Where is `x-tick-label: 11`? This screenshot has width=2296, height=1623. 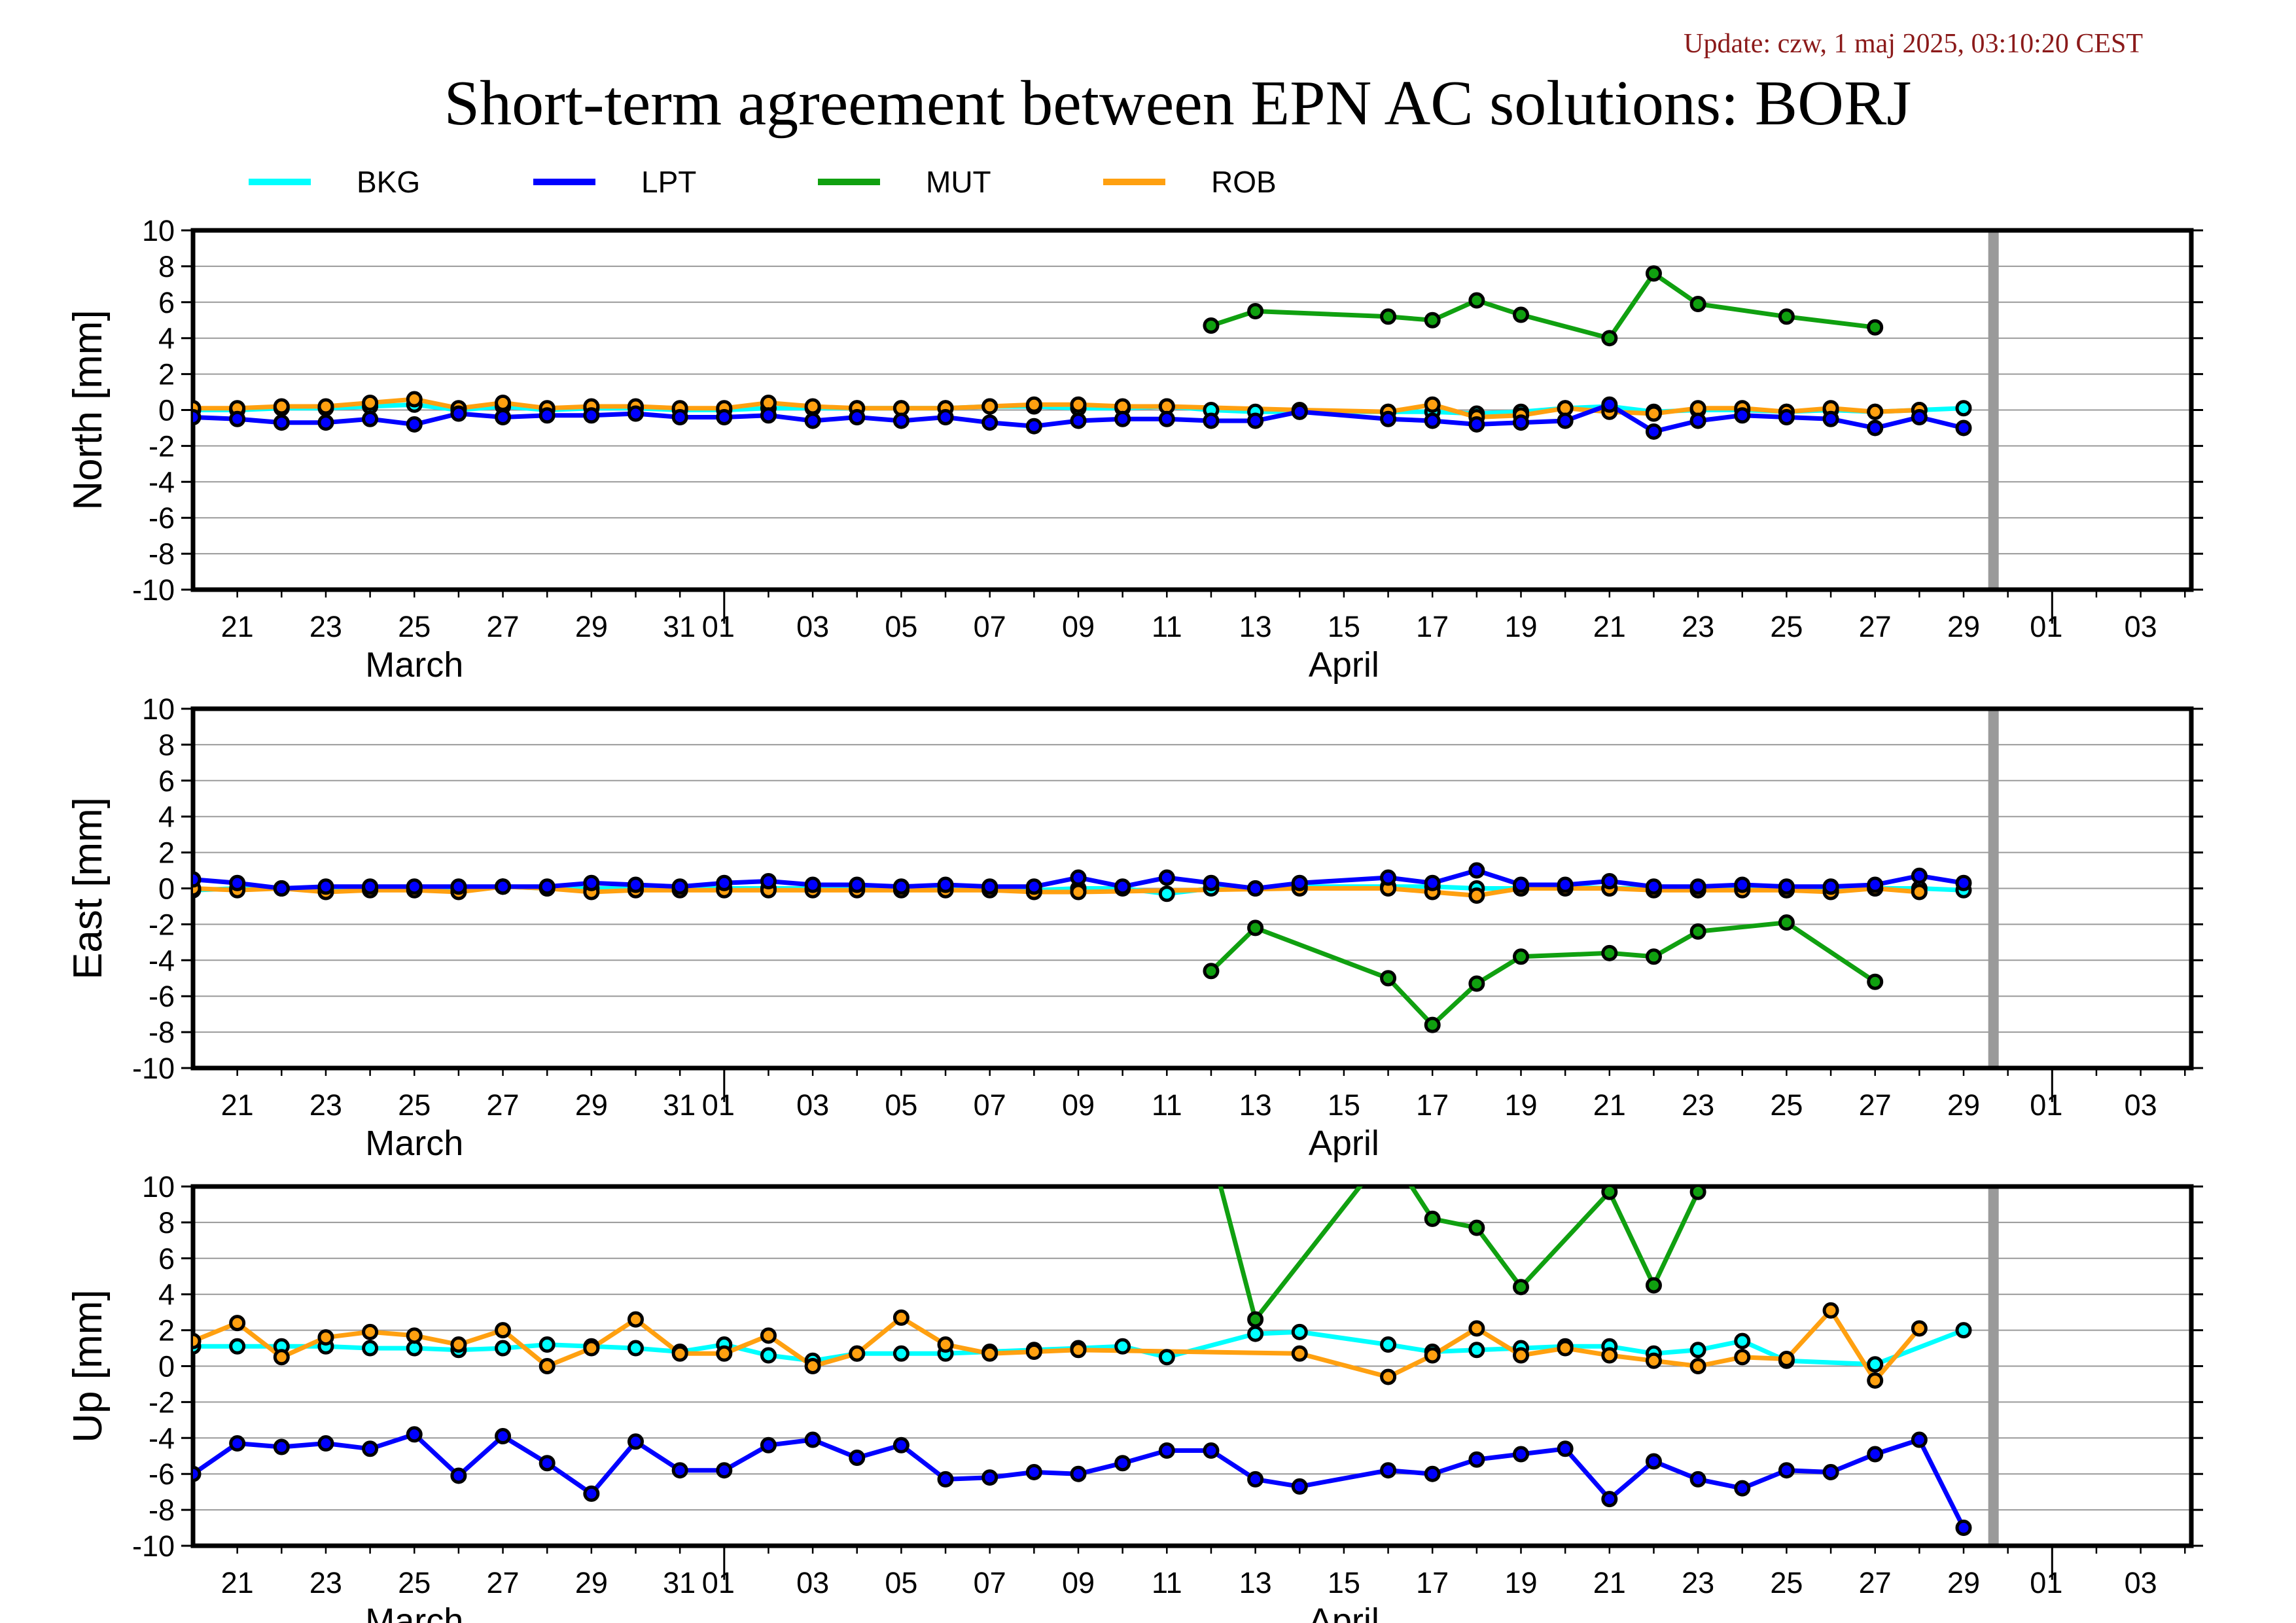
x-tick-label: 11 is located at coordinates (1167, 1105).